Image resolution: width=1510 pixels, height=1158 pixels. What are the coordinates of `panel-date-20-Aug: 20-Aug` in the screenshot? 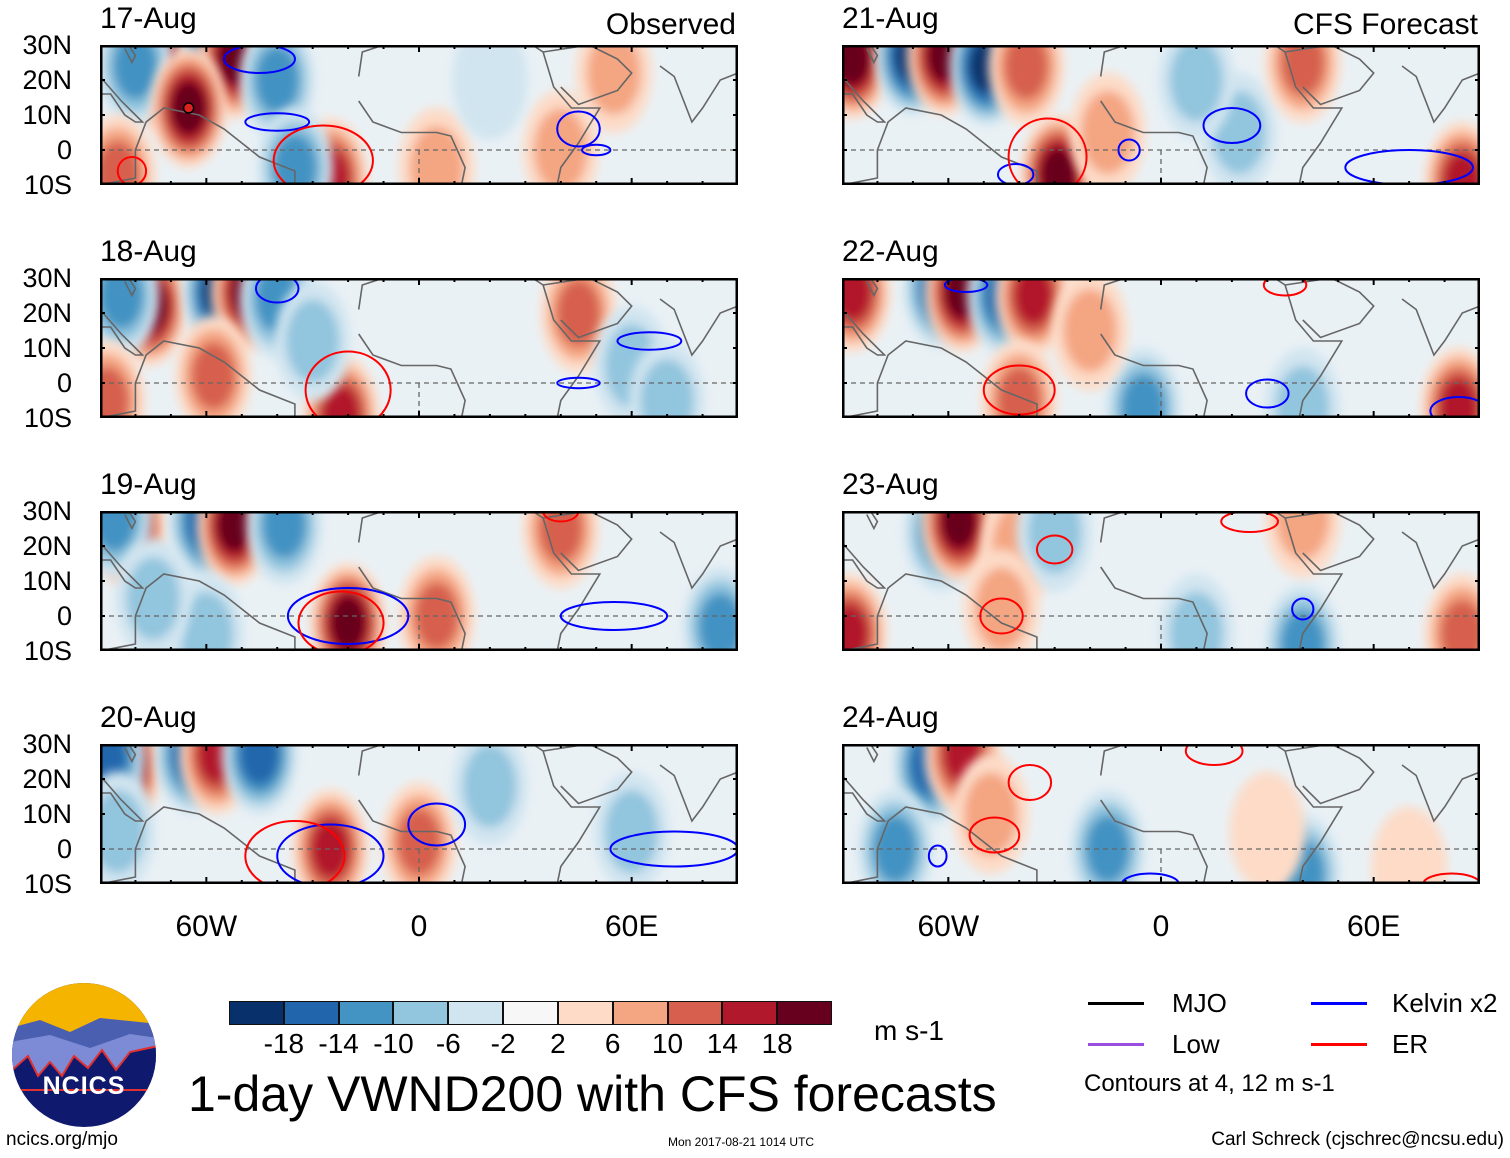 It's located at (148, 717).